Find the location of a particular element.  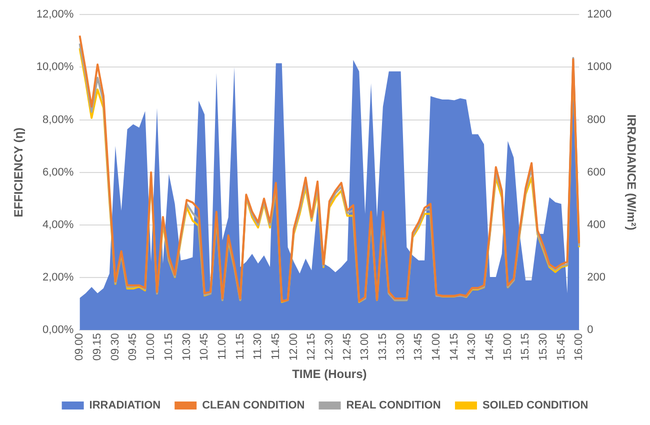

x-axis-title: TIME (Hours) is located at coordinates (329, 374).